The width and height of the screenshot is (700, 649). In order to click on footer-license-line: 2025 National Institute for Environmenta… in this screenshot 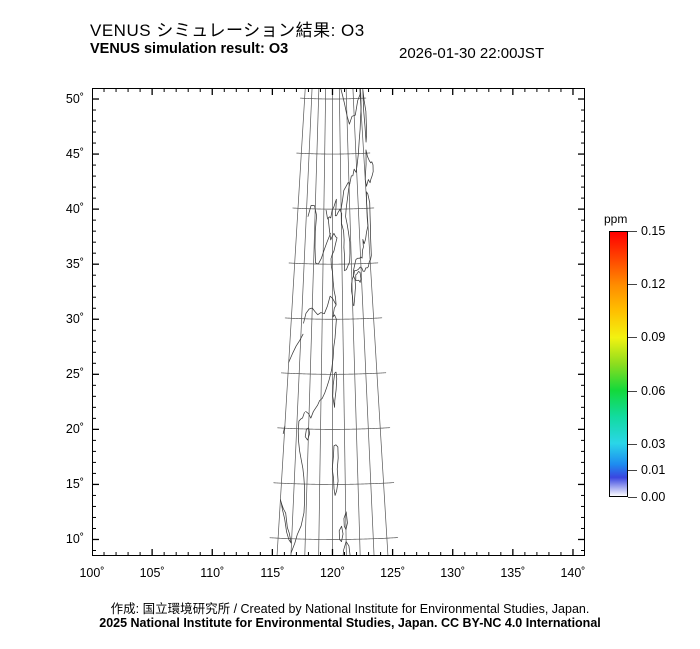, I will do `click(350, 623)`.